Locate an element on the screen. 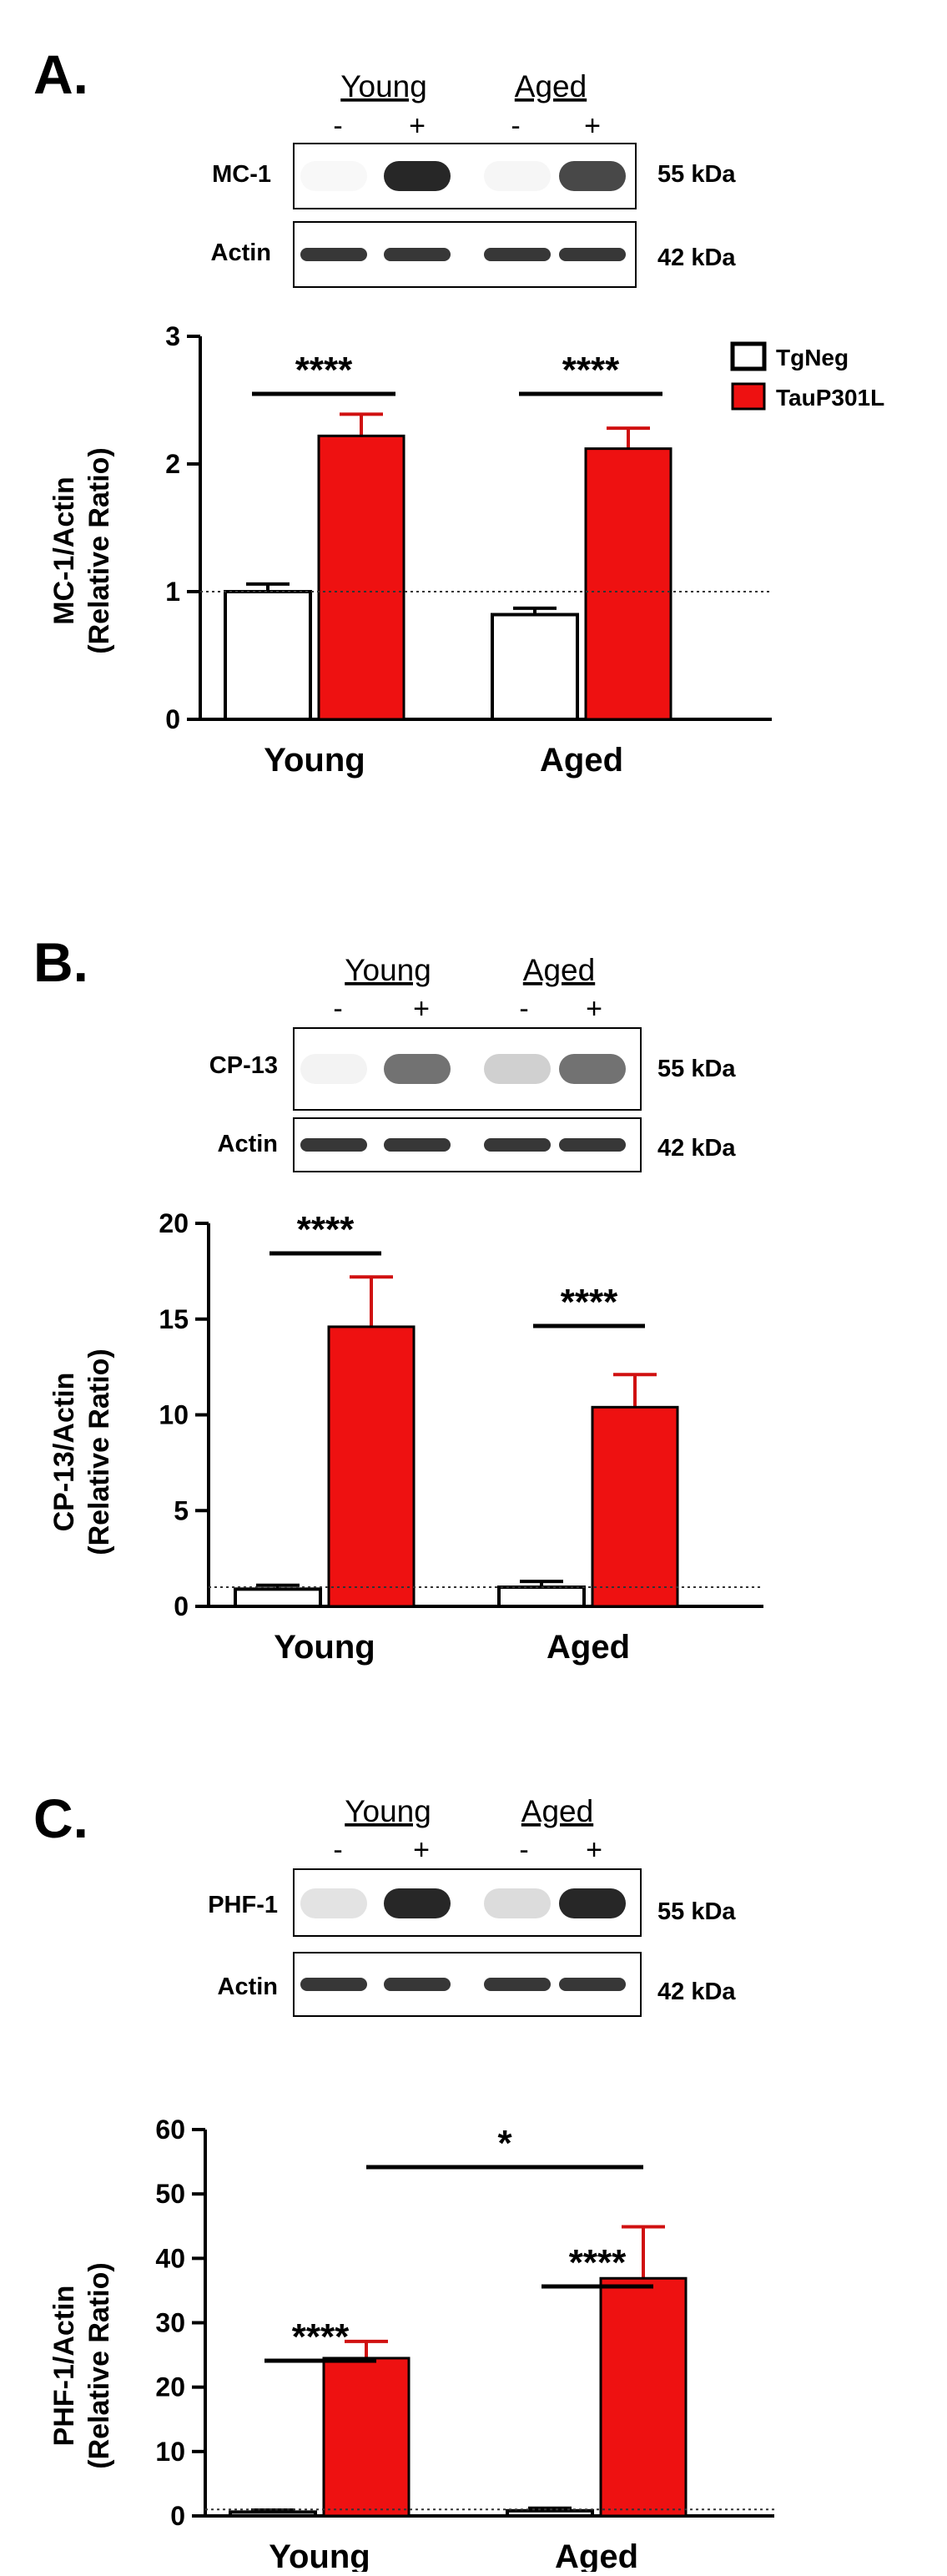 The width and height of the screenshot is (947, 2576). legend-swatch-taup301l is located at coordinates (748, 396).